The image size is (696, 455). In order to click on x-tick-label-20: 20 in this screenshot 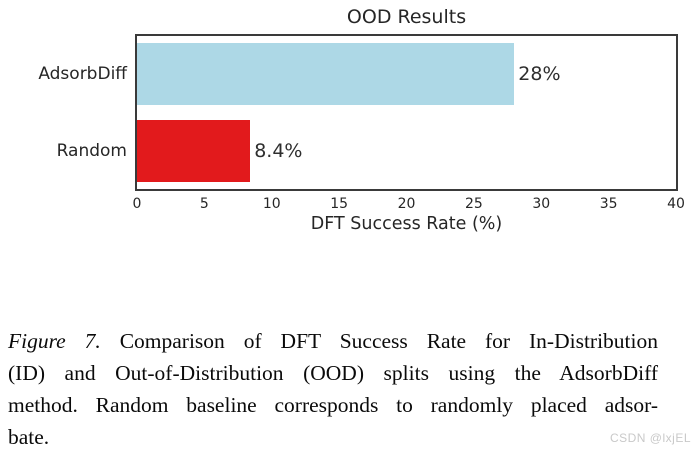, I will do `click(406, 204)`.